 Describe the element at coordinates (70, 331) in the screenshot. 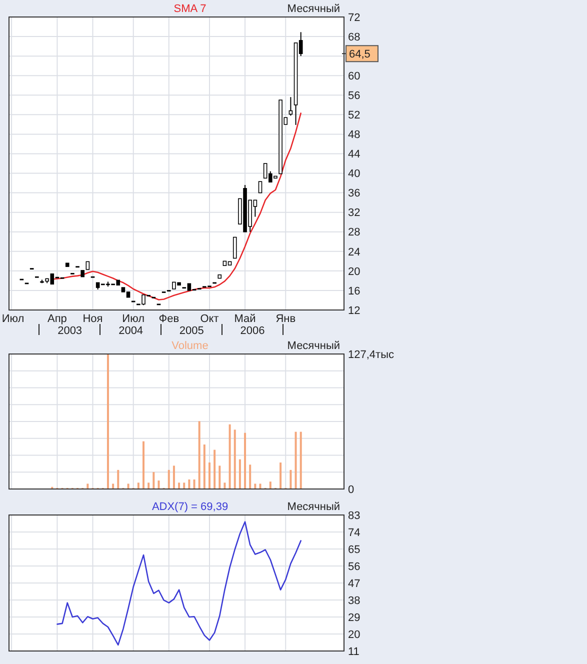

I see `x2-tick-label: 2003` at that location.